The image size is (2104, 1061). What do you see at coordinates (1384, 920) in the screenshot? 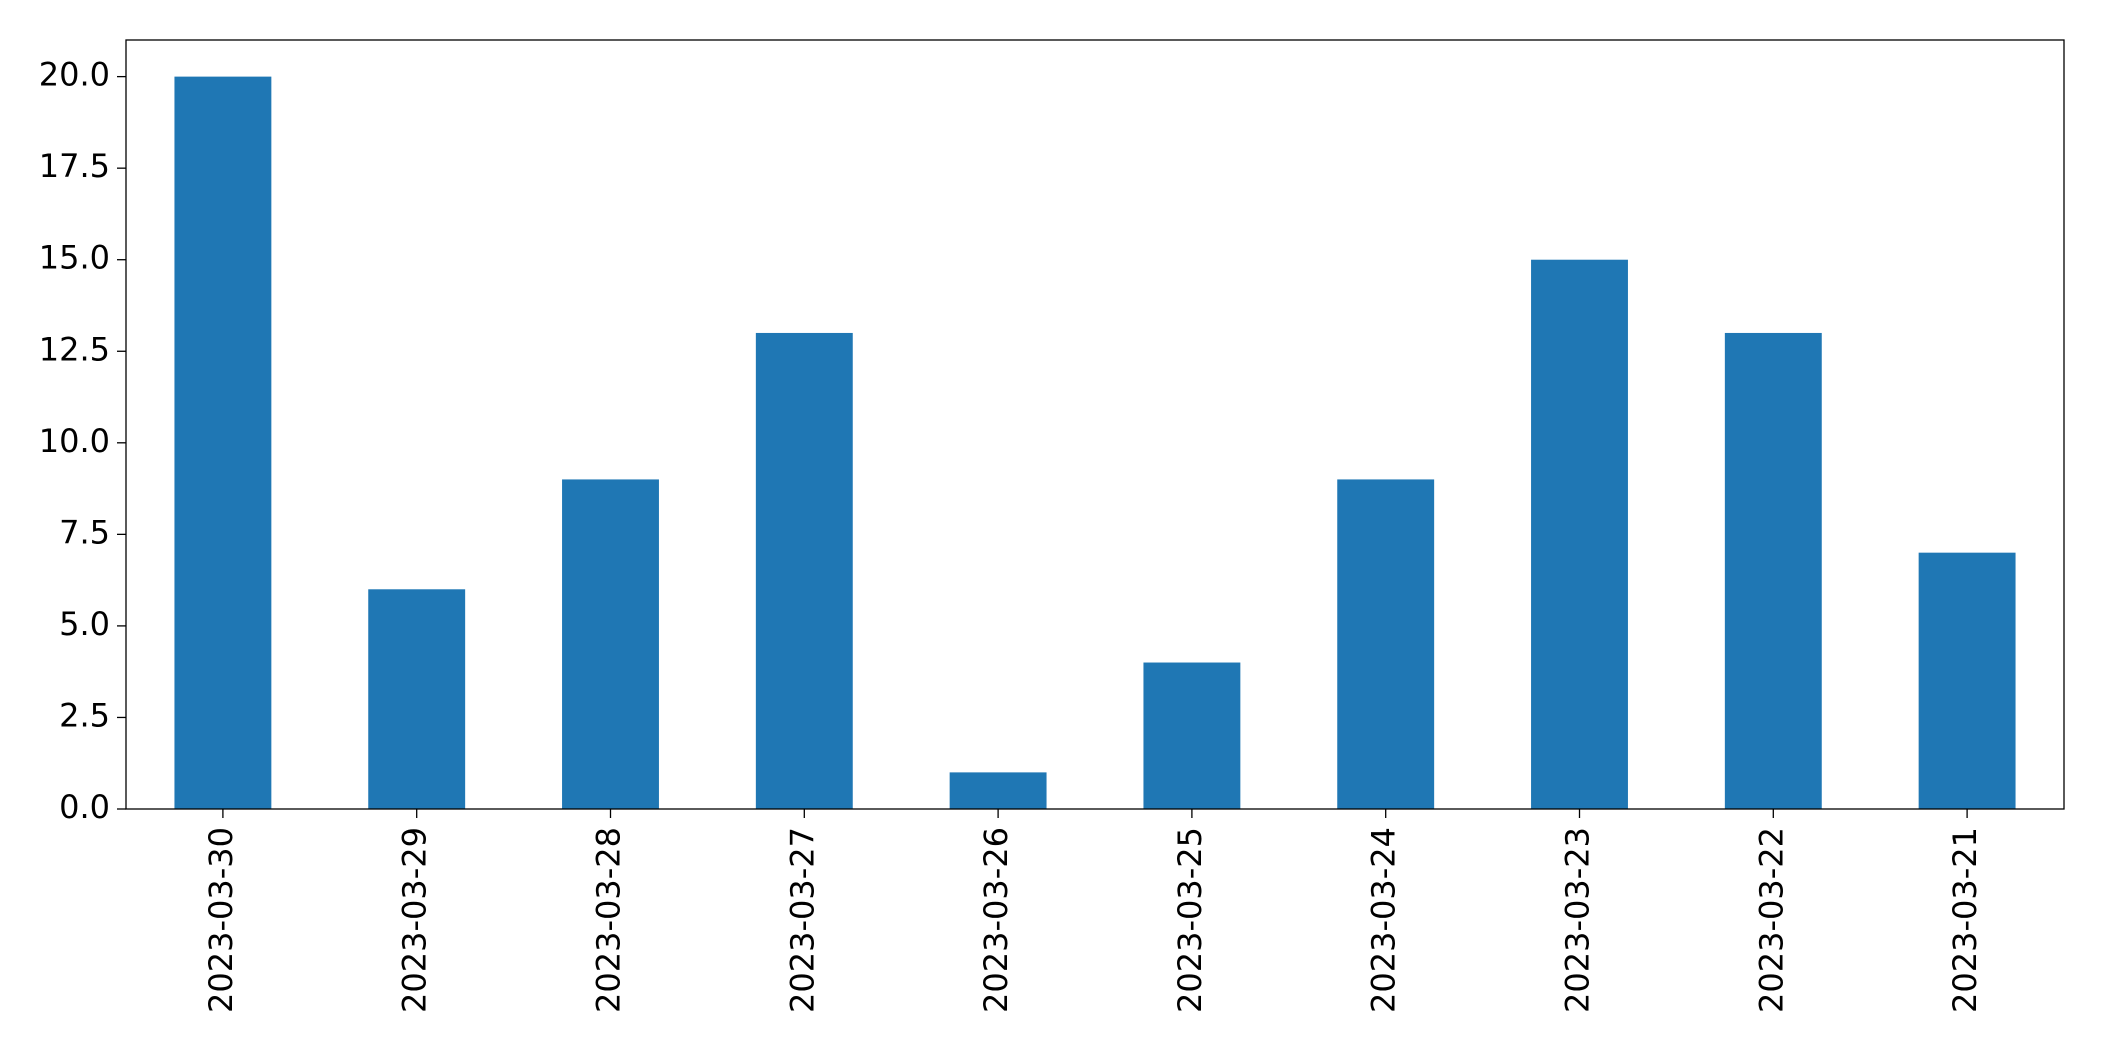
I see `x-tick-label: 2023-03-24` at bounding box center [1384, 920].